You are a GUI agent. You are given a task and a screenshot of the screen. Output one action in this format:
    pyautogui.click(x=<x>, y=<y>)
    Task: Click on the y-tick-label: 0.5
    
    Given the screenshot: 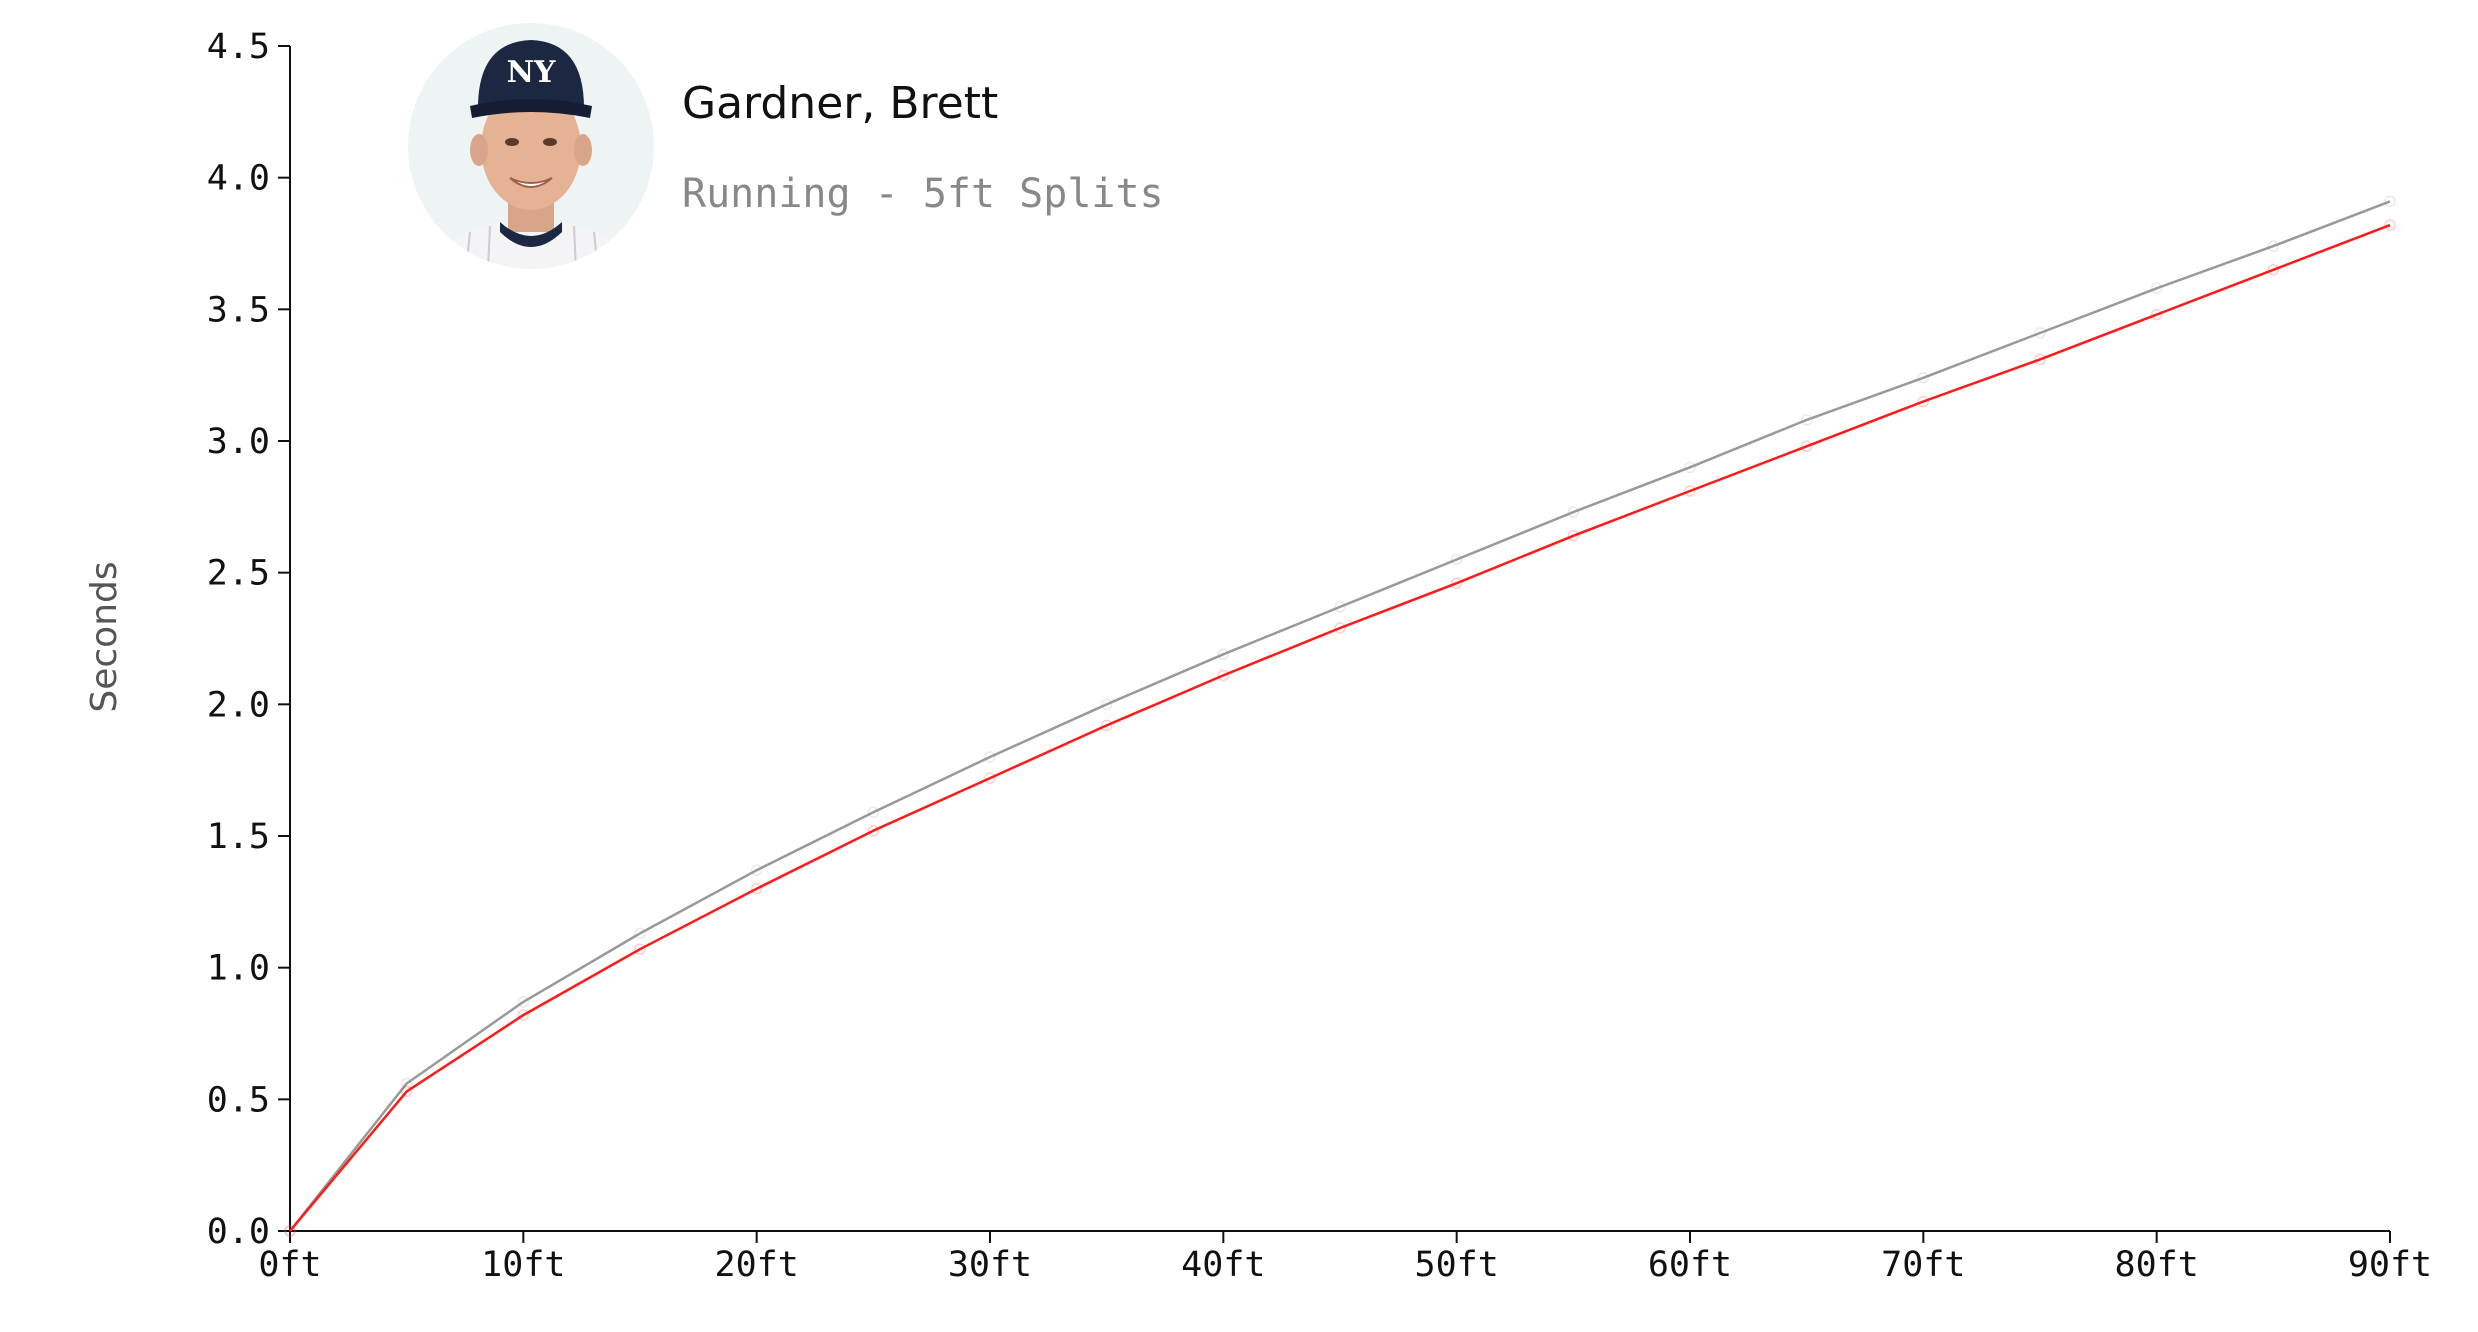 What is the action you would take?
    pyautogui.click(x=238, y=1100)
    